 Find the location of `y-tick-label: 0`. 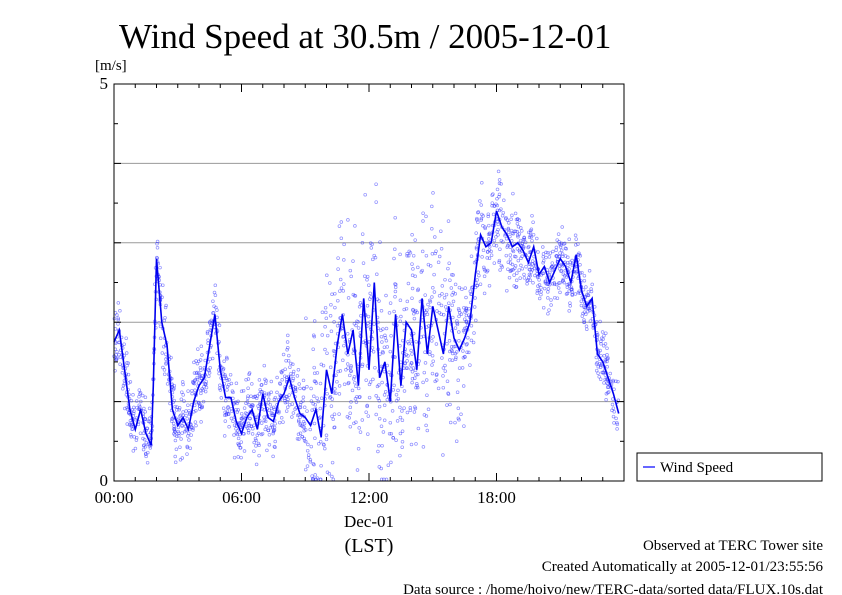

y-tick-label: 0 is located at coordinates (104, 480).